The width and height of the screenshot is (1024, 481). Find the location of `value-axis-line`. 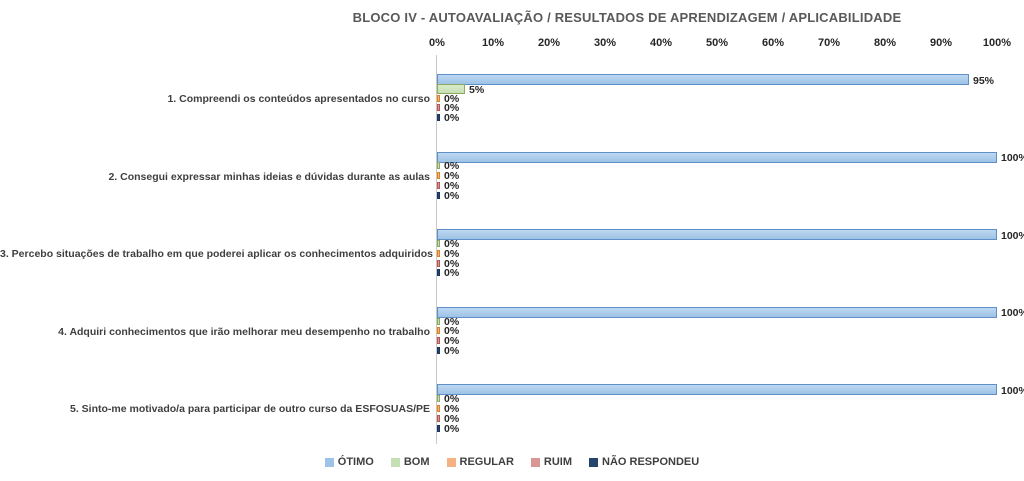

value-axis-line is located at coordinates (436, 249).